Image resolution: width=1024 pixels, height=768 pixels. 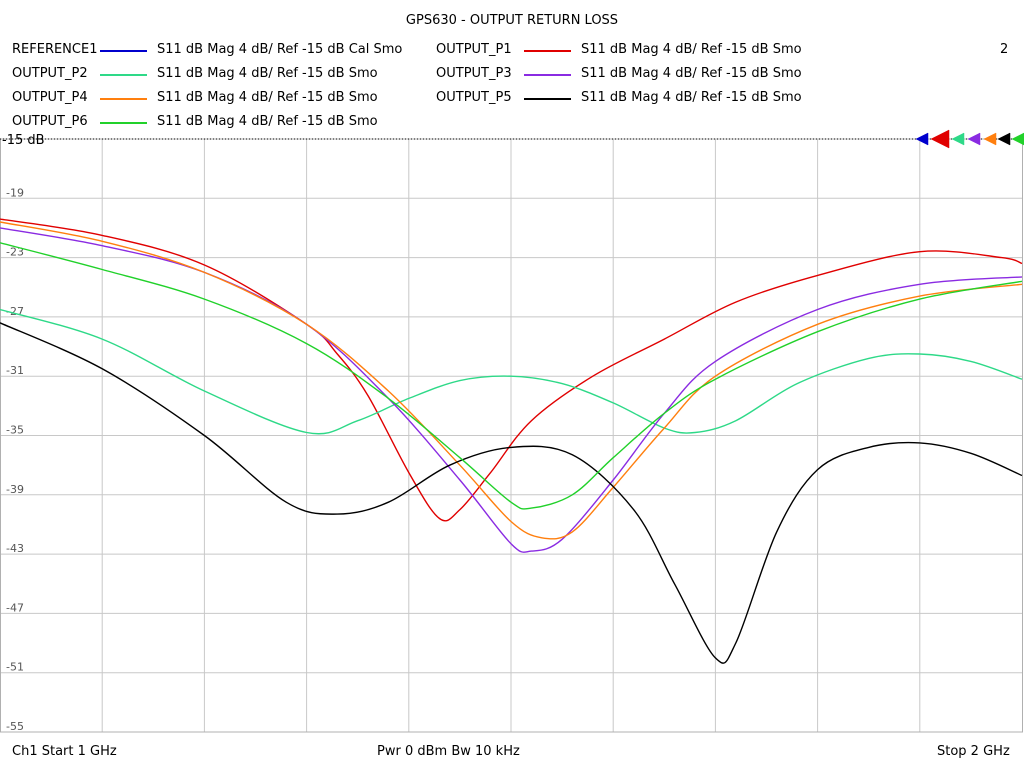 I want to click on footer-stop: Stop 2 GHz, so click(x=973, y=751).